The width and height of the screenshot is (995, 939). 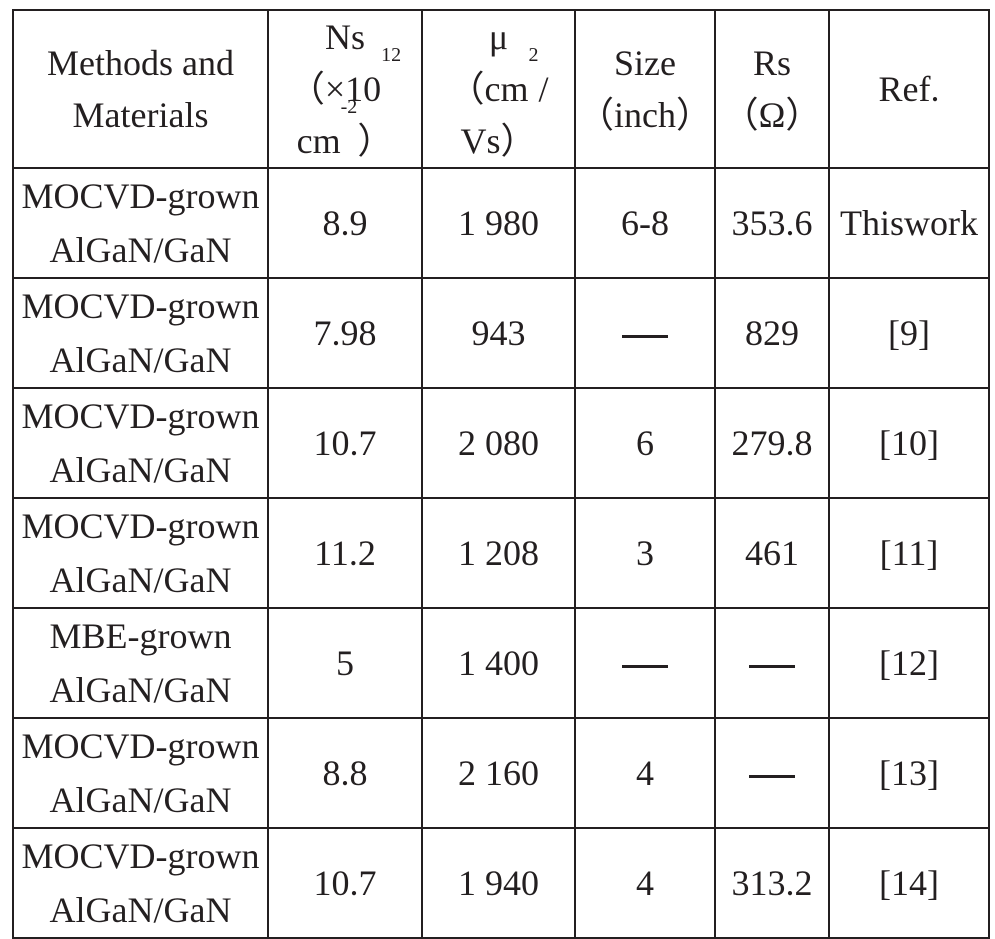 I want to click on header-line: Methods and, so click(x=140, y=63).